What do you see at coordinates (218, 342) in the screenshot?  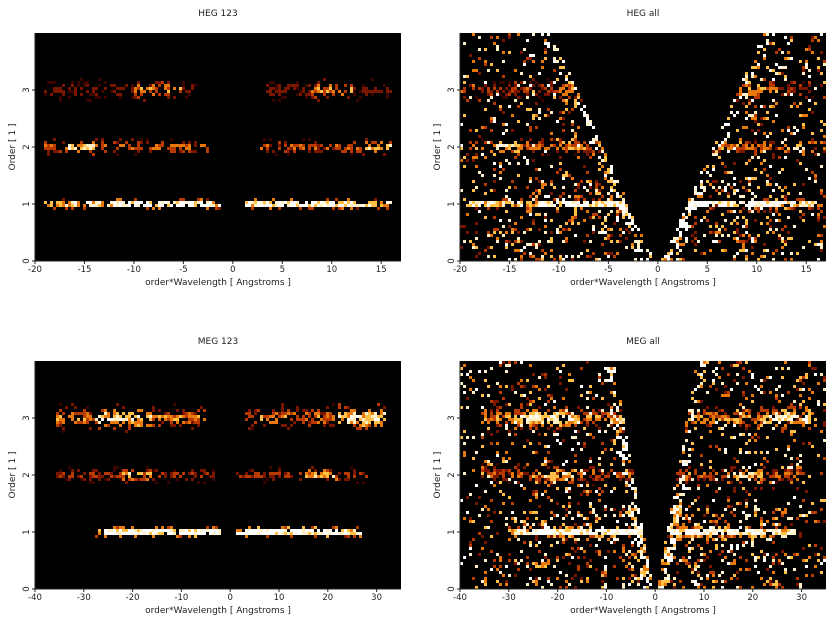 I see `panel-title: MEG 123` at bounding box center [218, 342].